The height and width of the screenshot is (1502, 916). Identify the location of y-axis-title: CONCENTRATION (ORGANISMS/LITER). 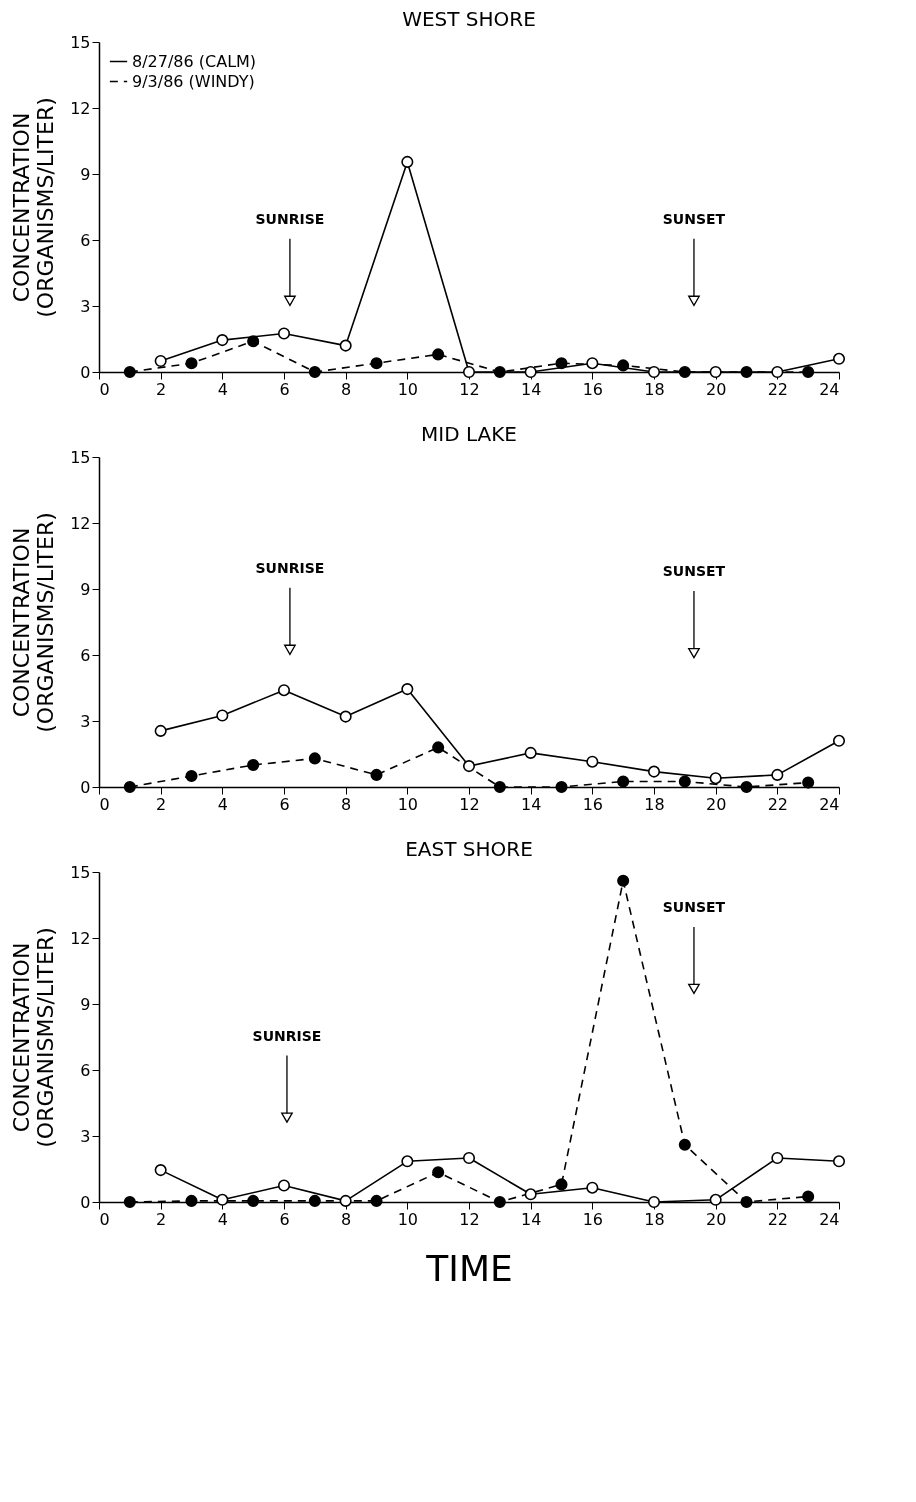
(34, 622).